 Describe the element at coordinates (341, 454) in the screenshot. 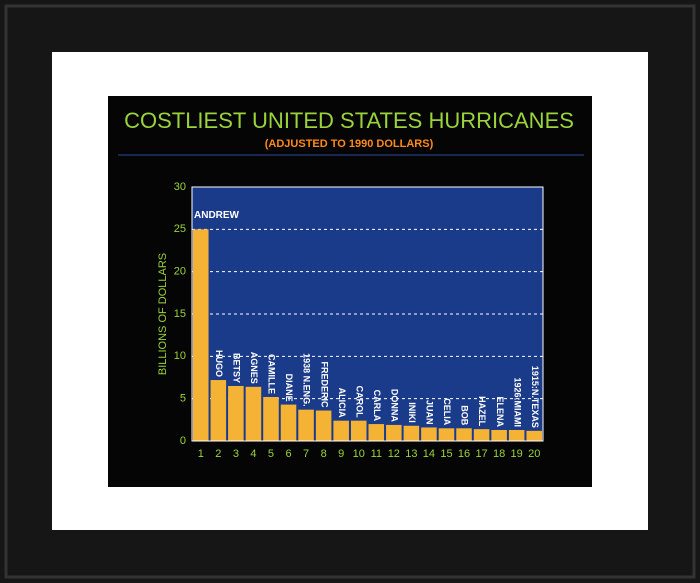

I see `x-tick-label: 9` at that location.